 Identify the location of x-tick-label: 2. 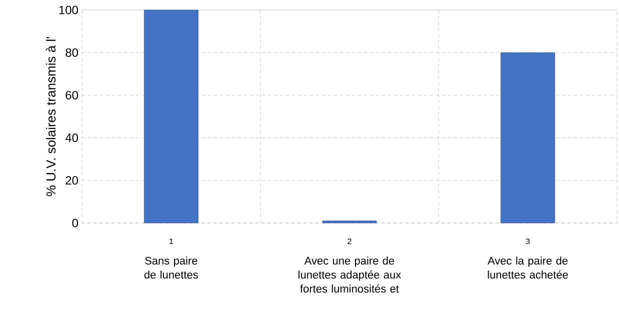
(350, 241).